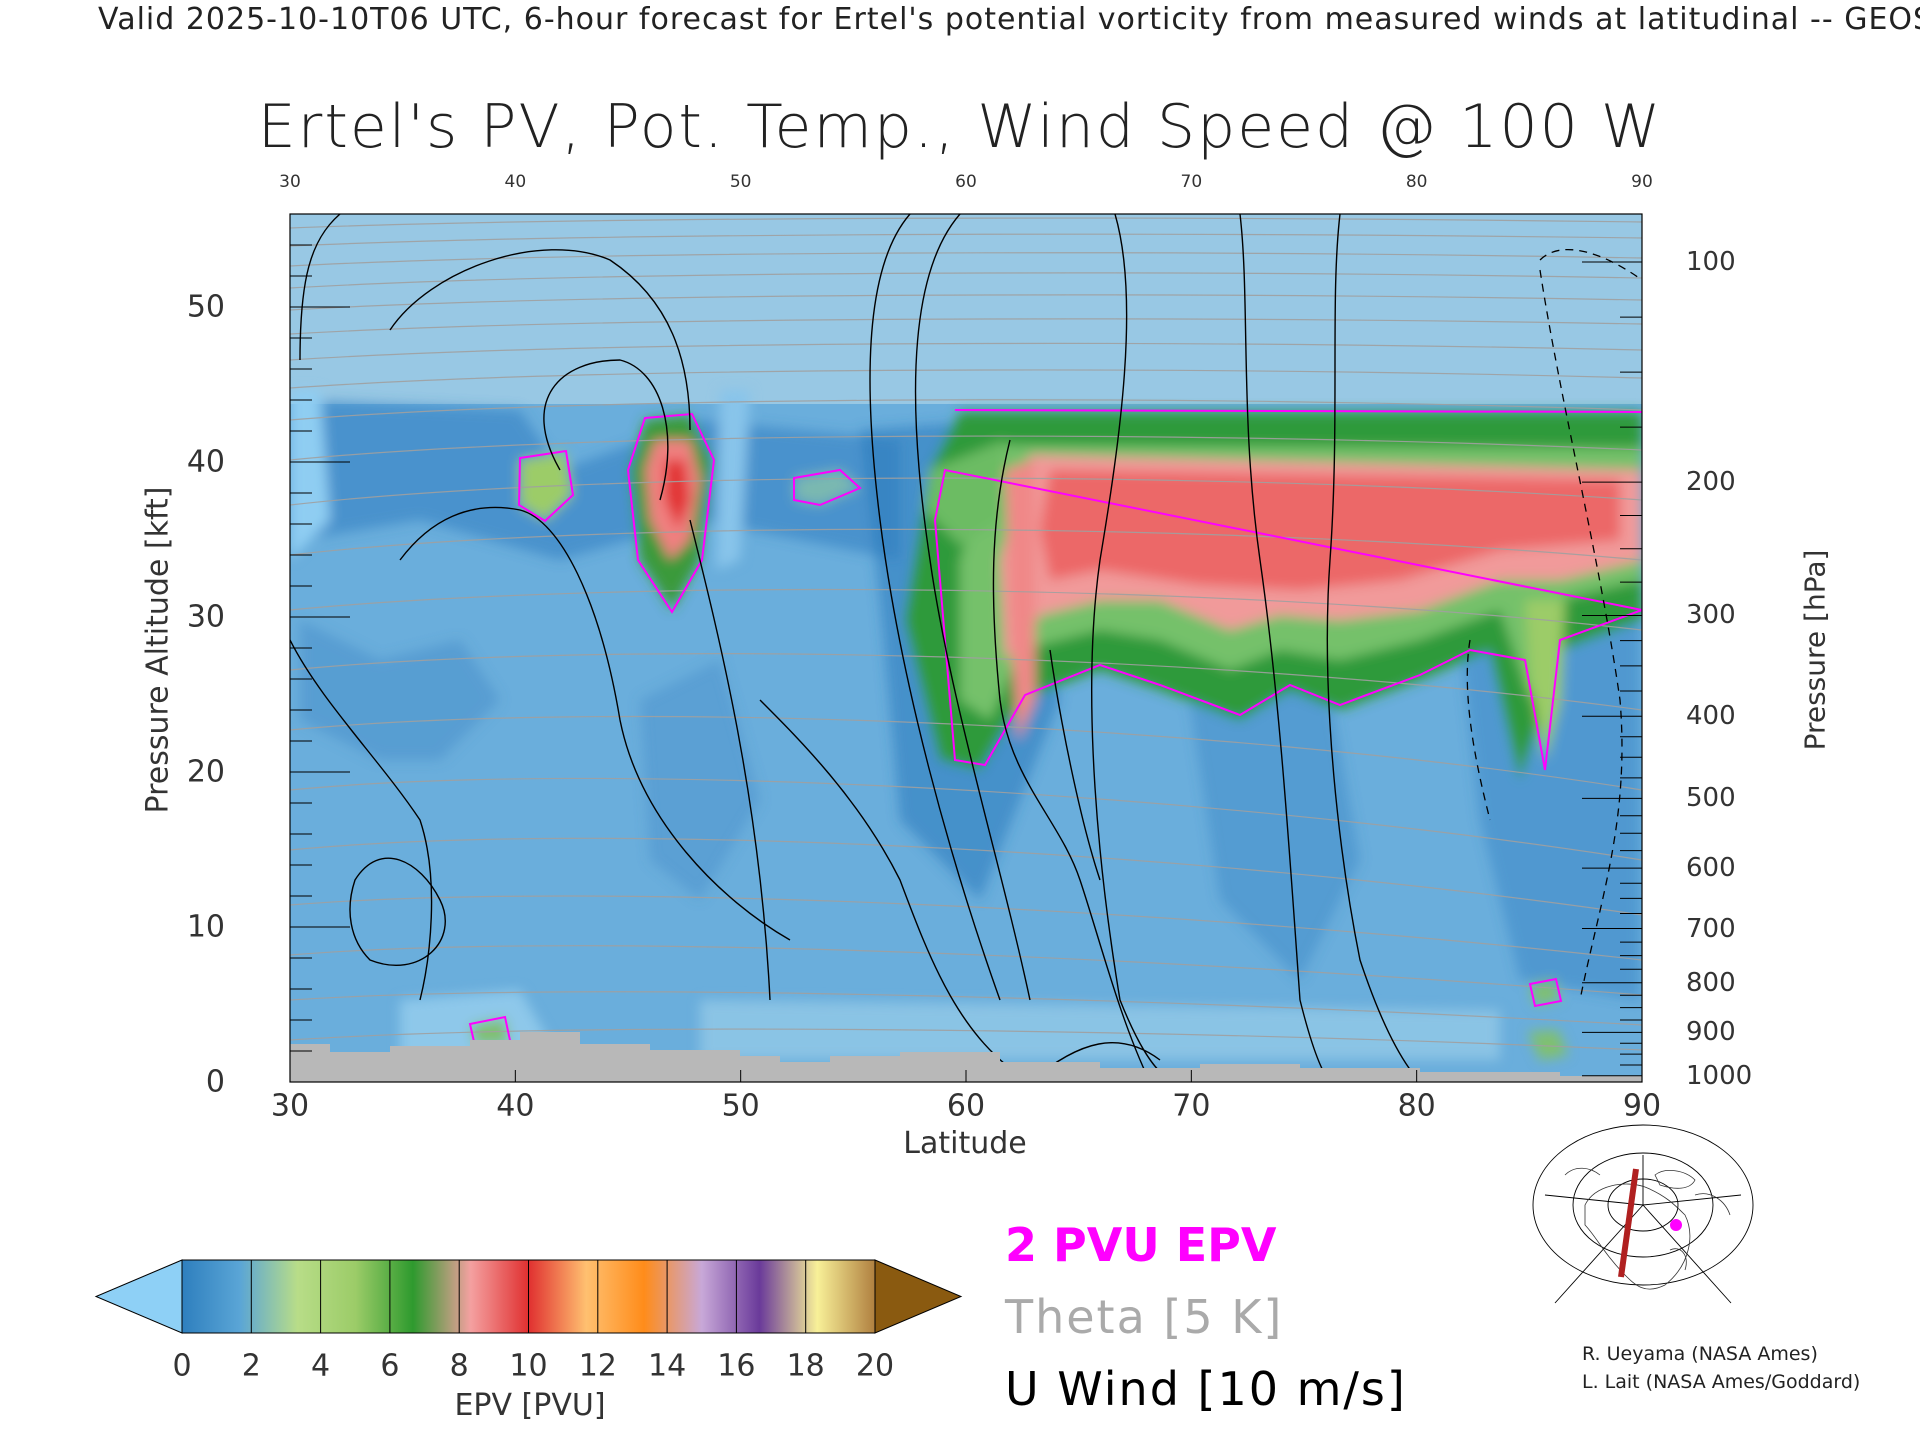 The height and width of the screenshot is (1440, 1920). Describe the element at coordinates (1554, 624) in the screenshot. I see `u-wind-negative-contours` at that location.